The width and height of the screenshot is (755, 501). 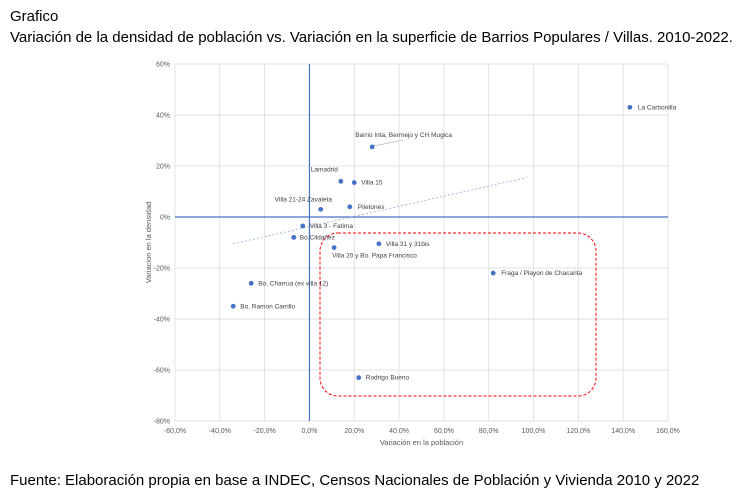 I want to click on x-tick-label: 140,0%, so click(x=623, y=431).